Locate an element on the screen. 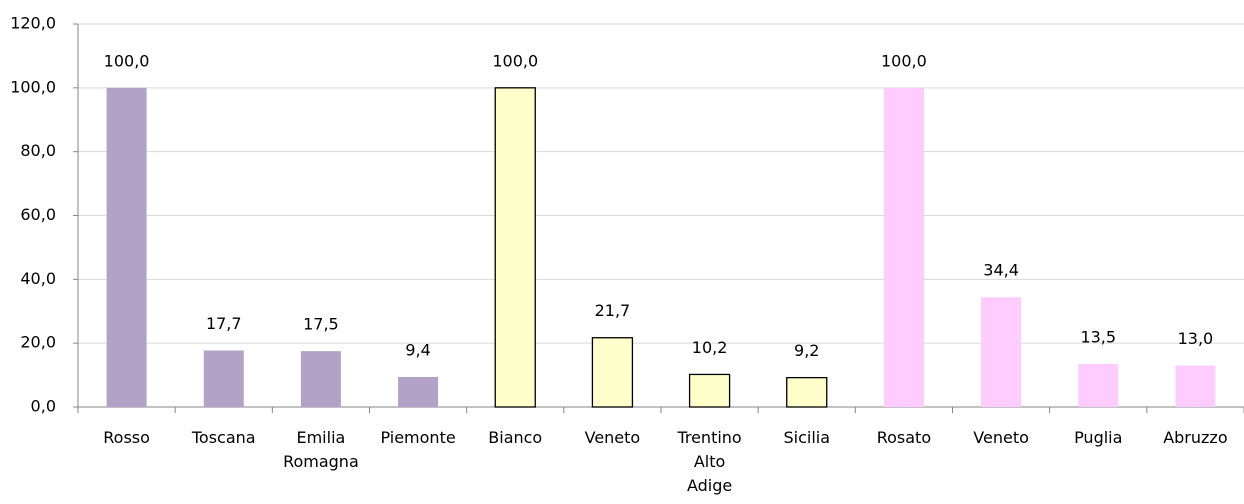  x-tick-label-line: Alto is located at coordinates (709, 461).